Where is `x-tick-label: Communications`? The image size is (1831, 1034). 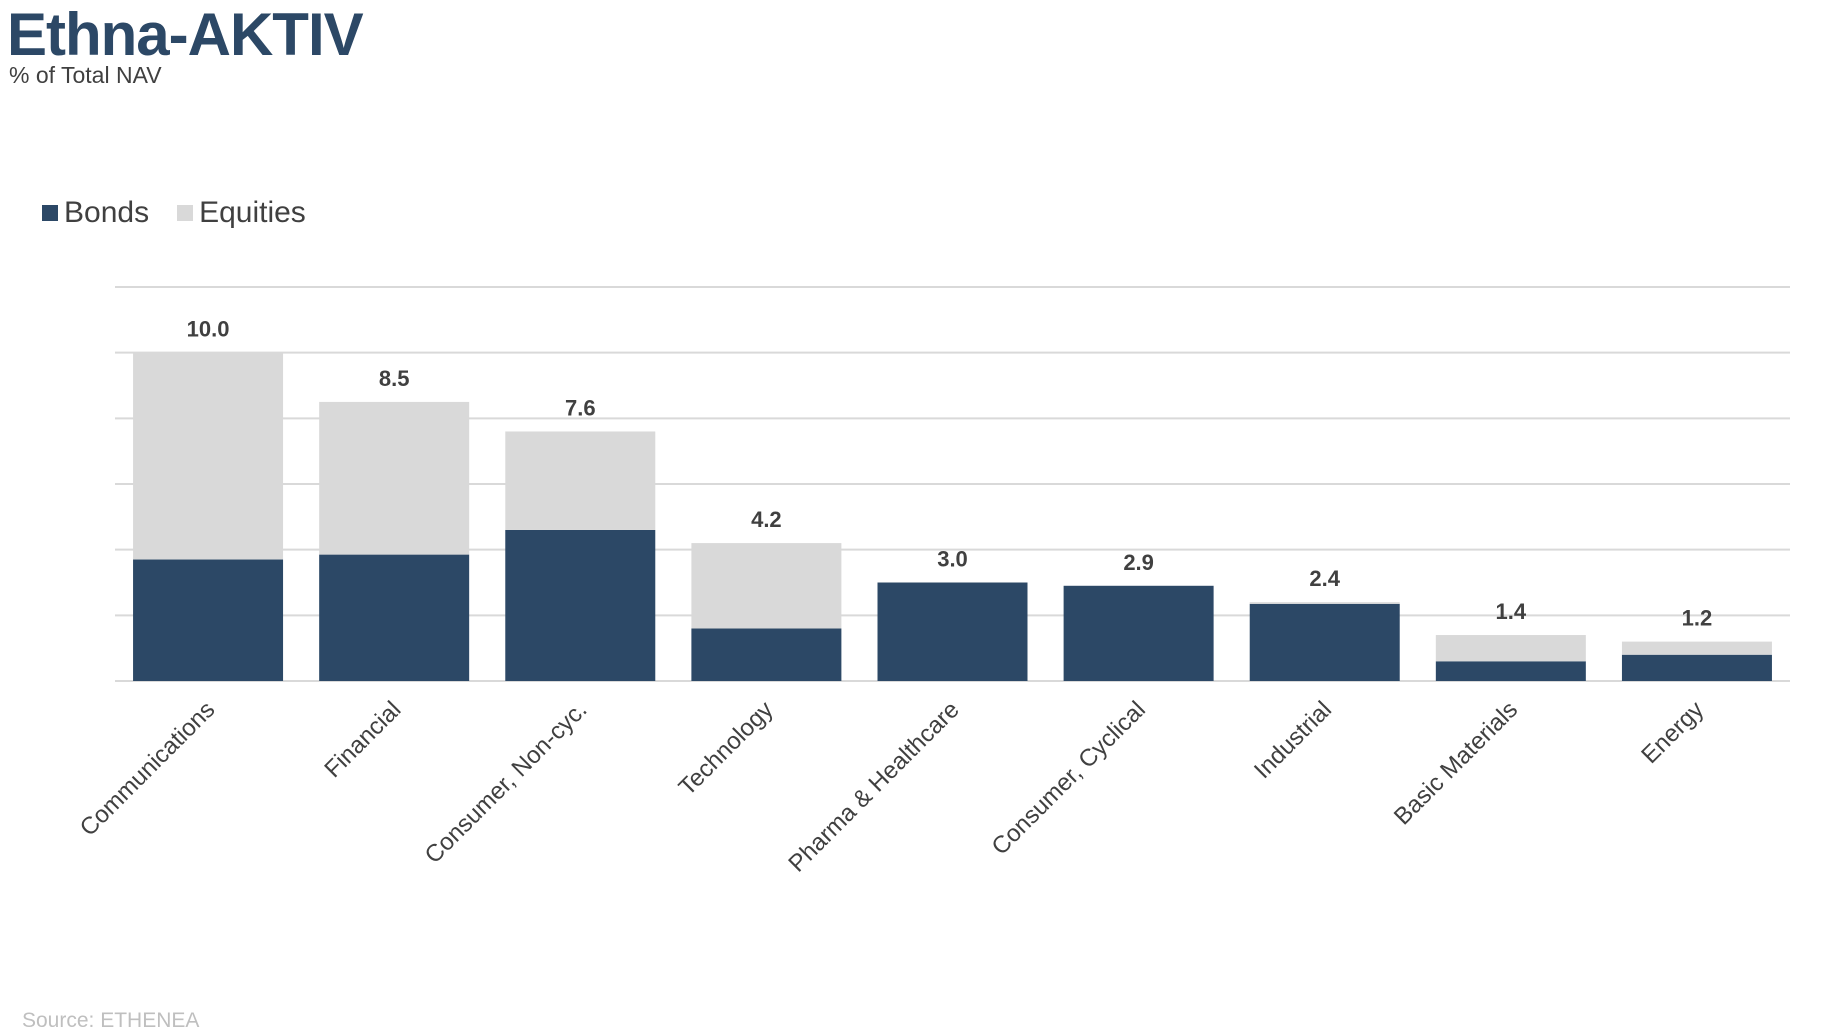 x-tick-label: Communications is located at coordinates (147, 768).